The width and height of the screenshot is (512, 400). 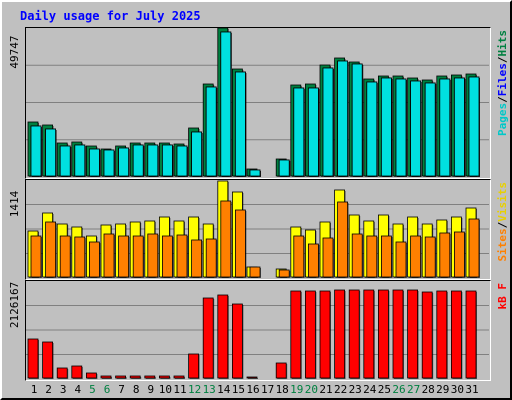 What do you see at coordinates (136, 389) in the screenshot?
I see `x-tick-label: 8` at bounding box center [136, 389].